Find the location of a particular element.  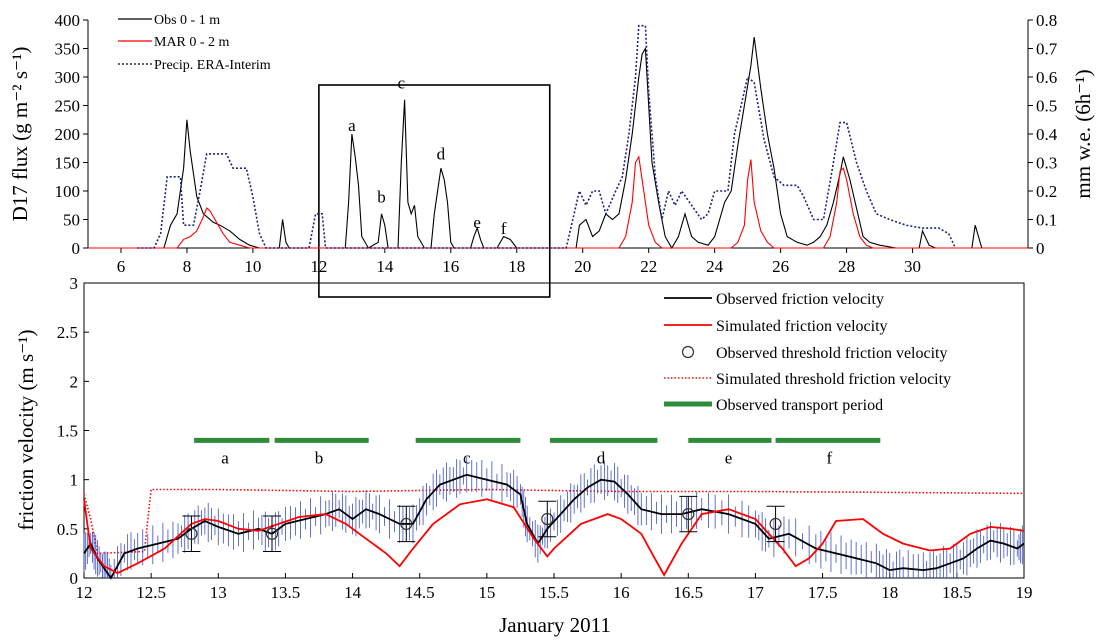

event-label-b: b is located at coordinates (381, 196).